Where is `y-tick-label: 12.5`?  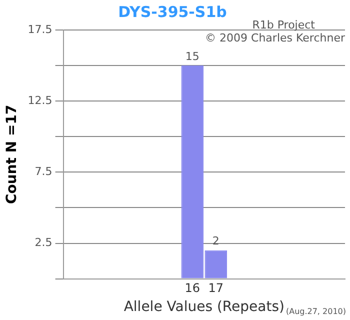
y-tick-label: 12.5 is located at coordinates (40, 100).